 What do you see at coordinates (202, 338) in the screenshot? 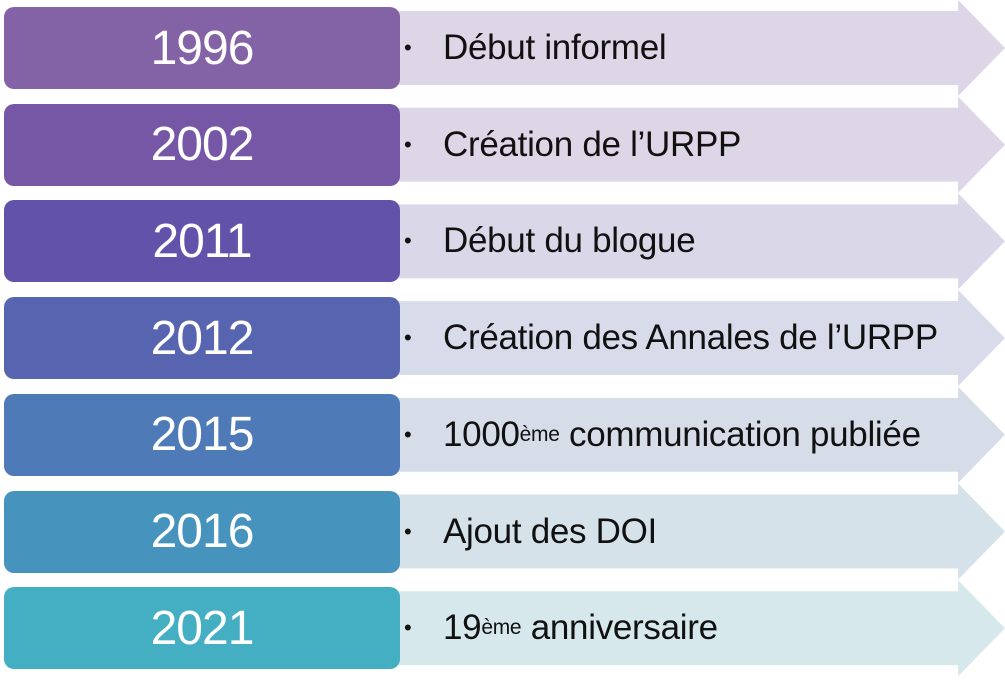
I see `timeline-year-box: 2012` at bounding box center [202, 338].